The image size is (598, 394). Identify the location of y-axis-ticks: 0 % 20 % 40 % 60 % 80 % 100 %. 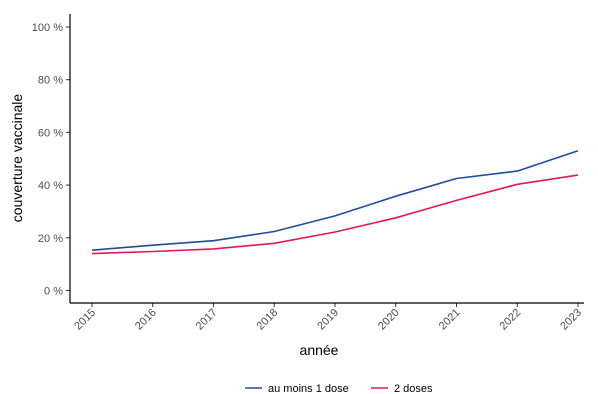
(51, 160).